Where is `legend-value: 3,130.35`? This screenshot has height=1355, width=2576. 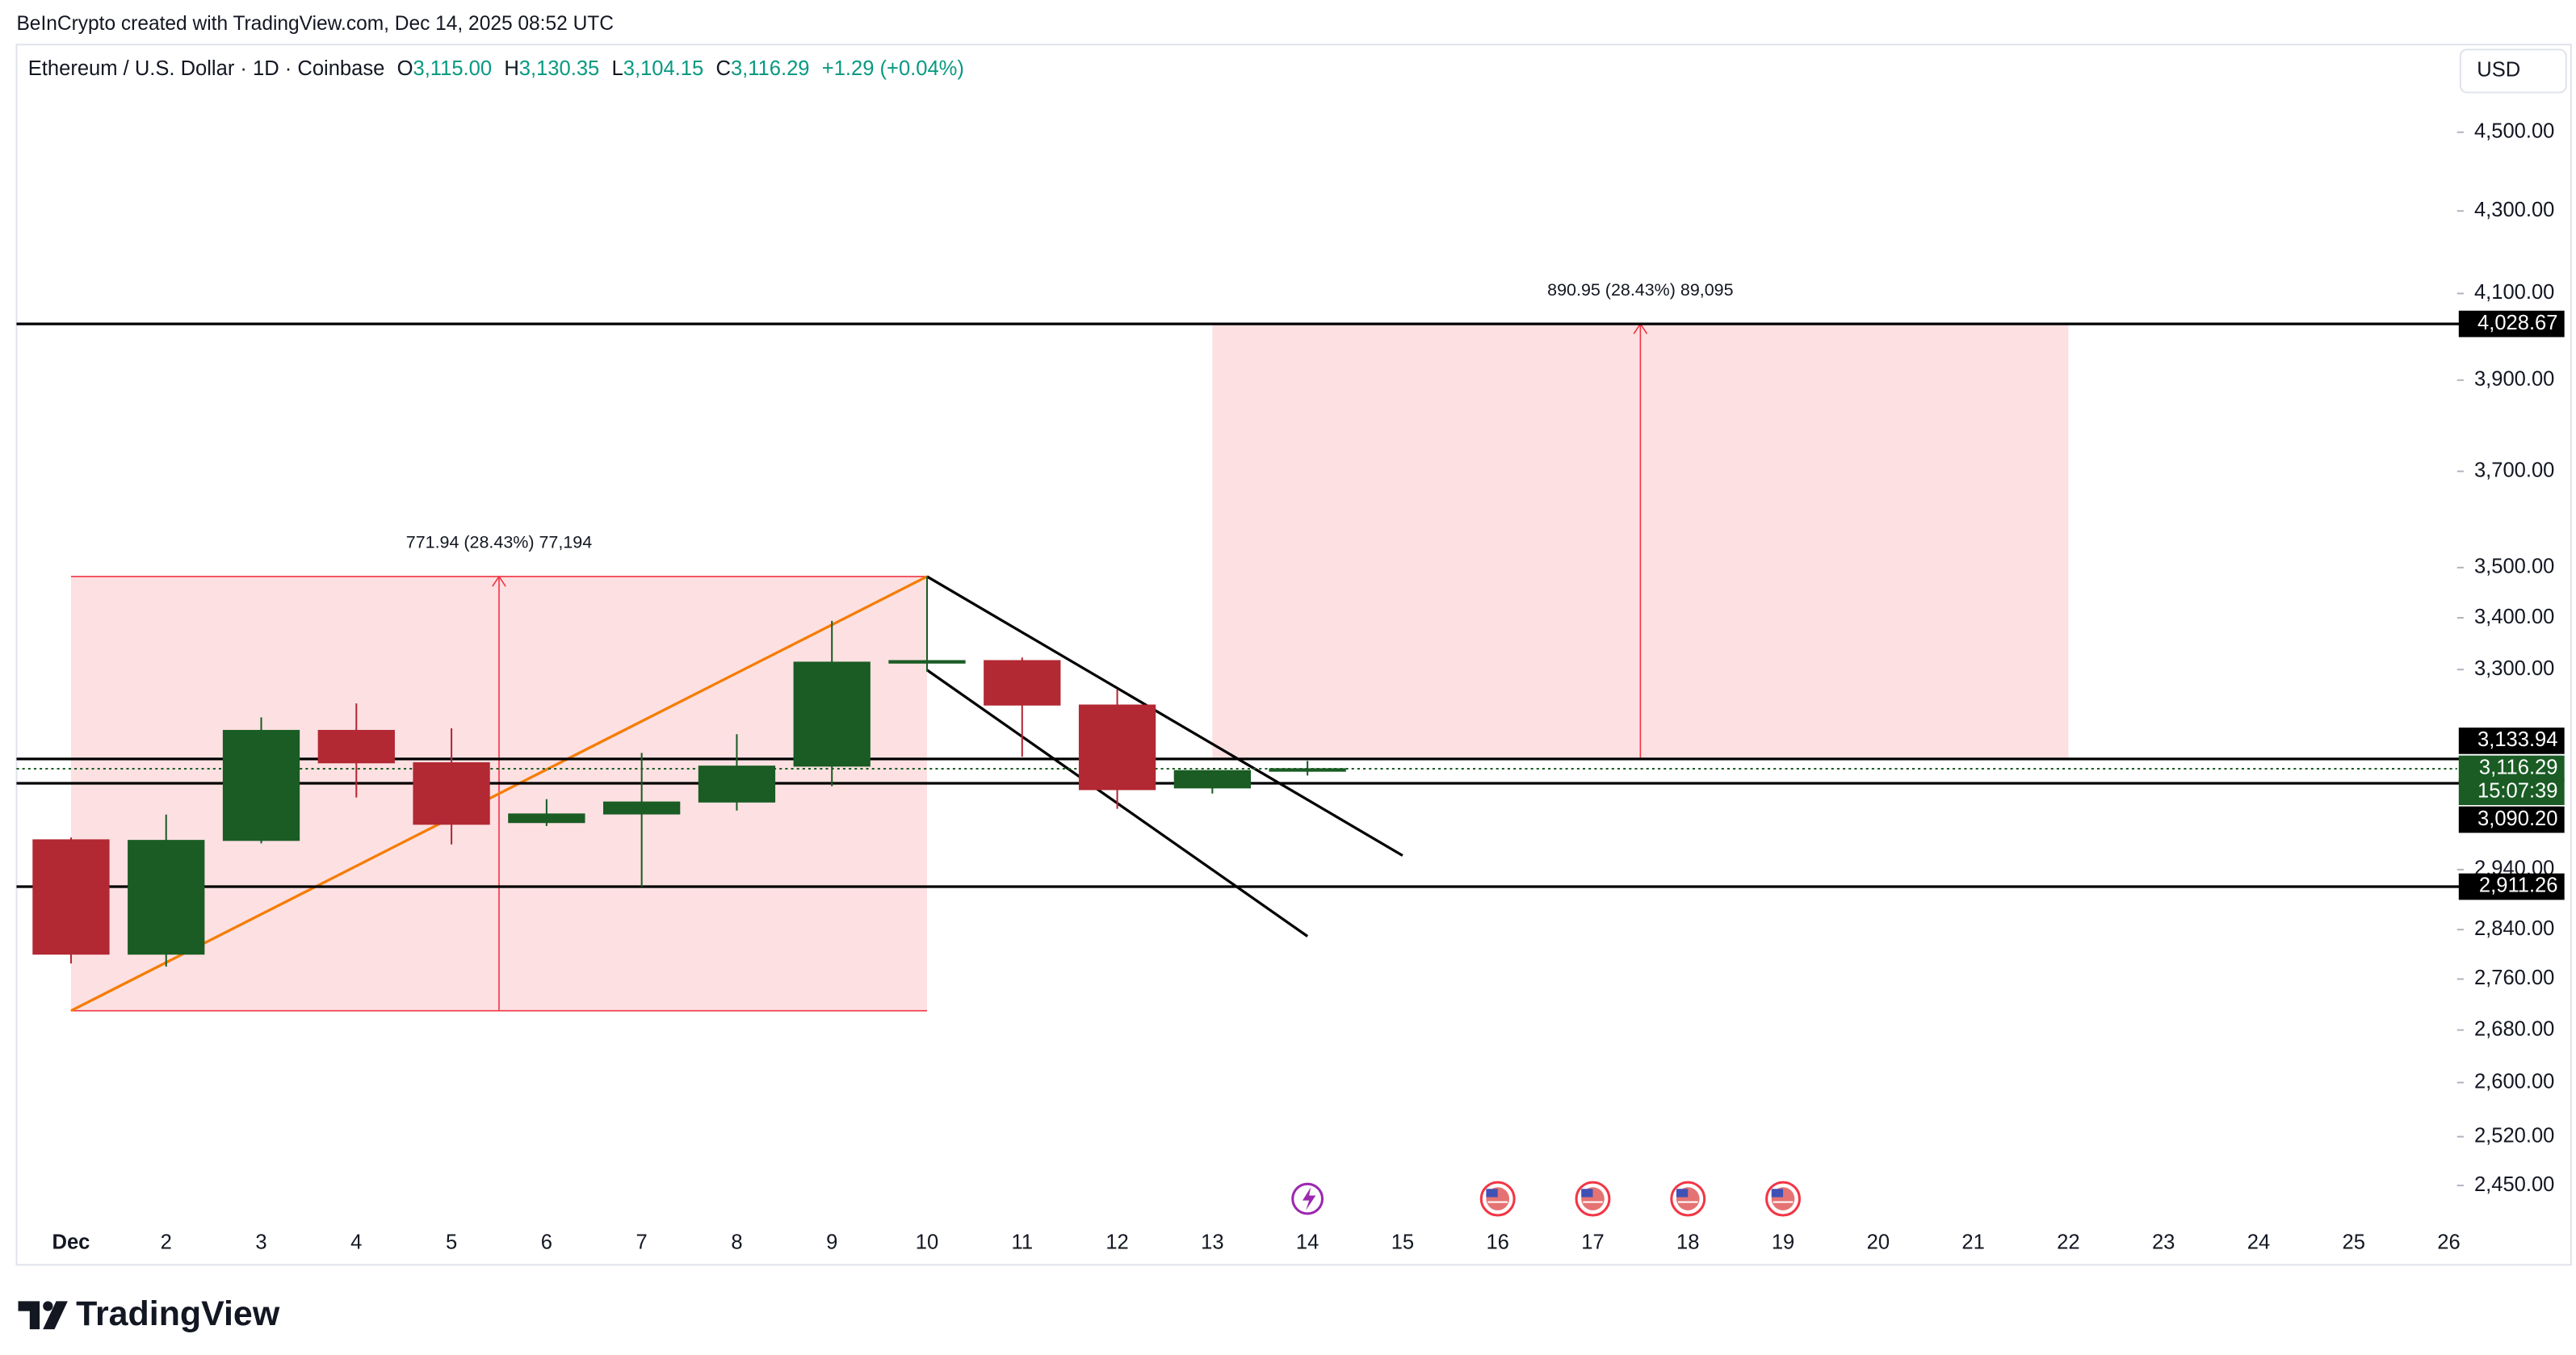
legend-value: 3,130.35 is located at coordinates (559, 69).